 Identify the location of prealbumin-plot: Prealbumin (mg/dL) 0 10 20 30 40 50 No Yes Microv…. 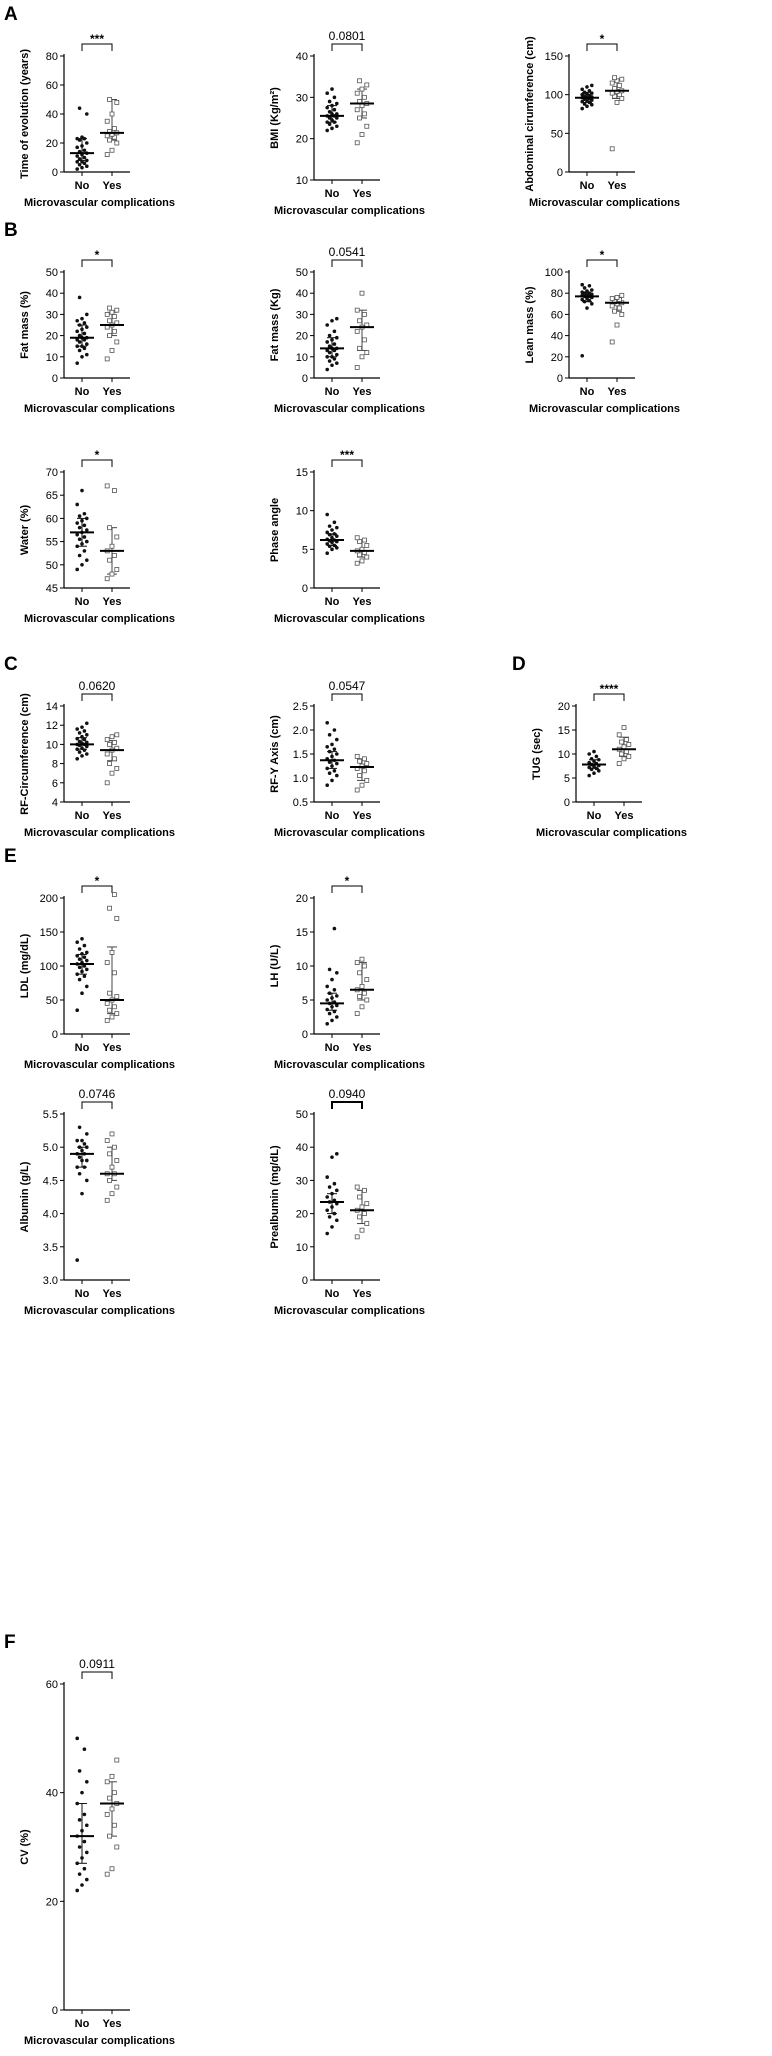
(347, 1202).